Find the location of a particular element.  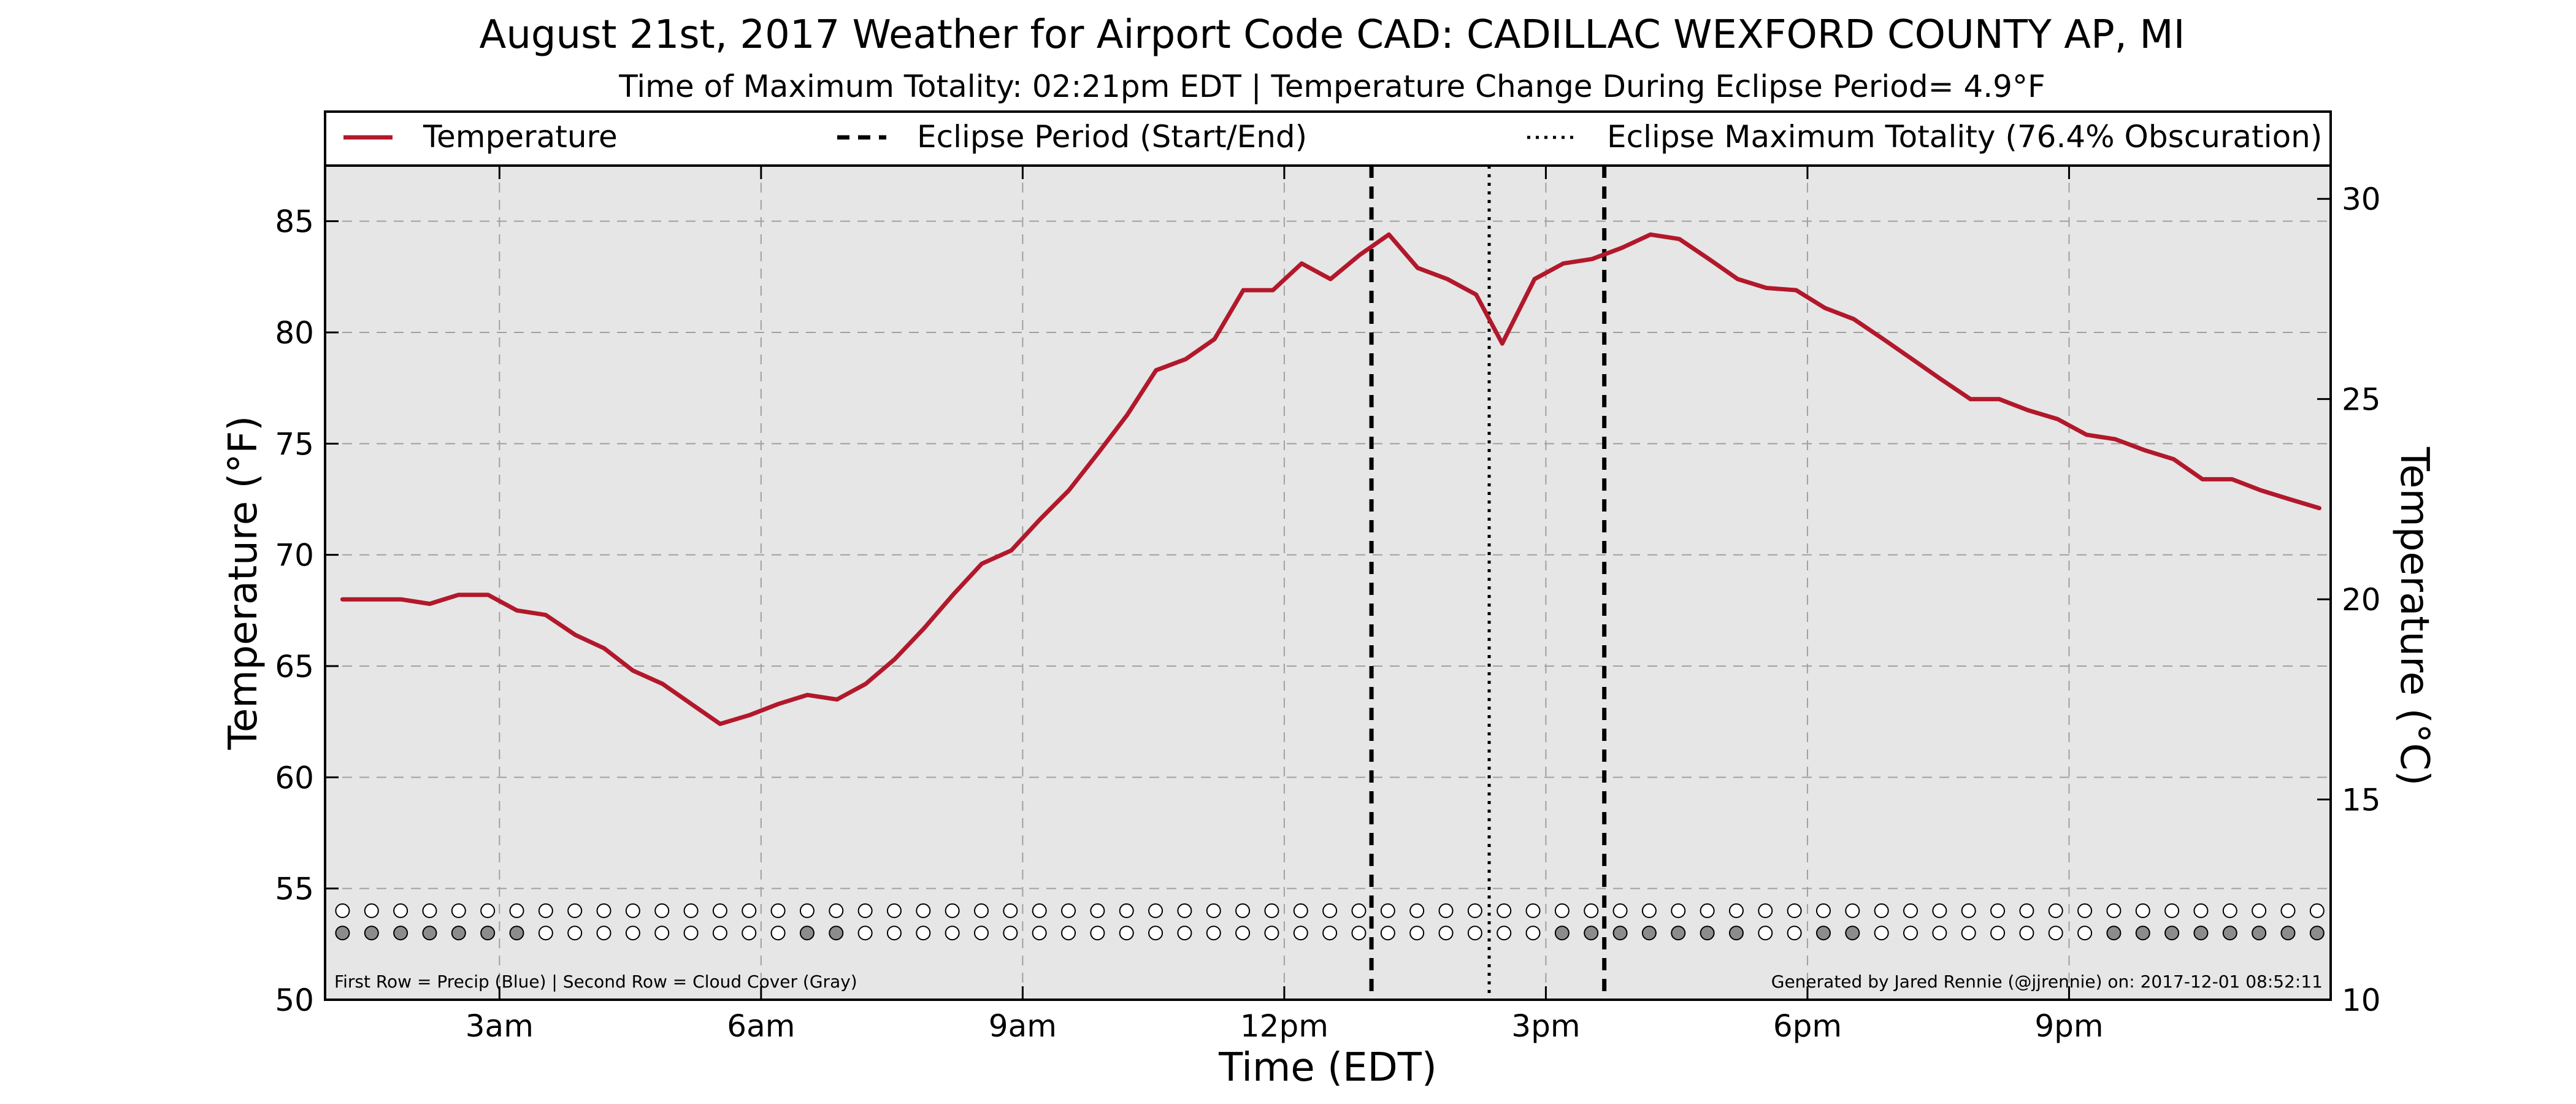

x-tick-label: 6pm is located at coordinates (1807, 1026).